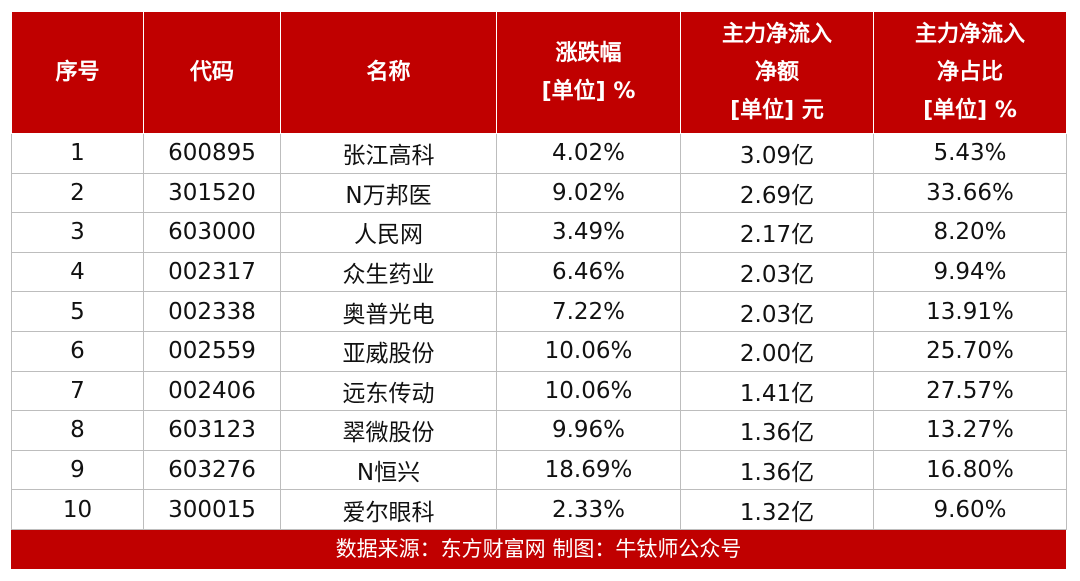  What do you see at coordinates (77, 193) in the screenshot?
I see `cell-index: 2` at bounding box center [77, 193].